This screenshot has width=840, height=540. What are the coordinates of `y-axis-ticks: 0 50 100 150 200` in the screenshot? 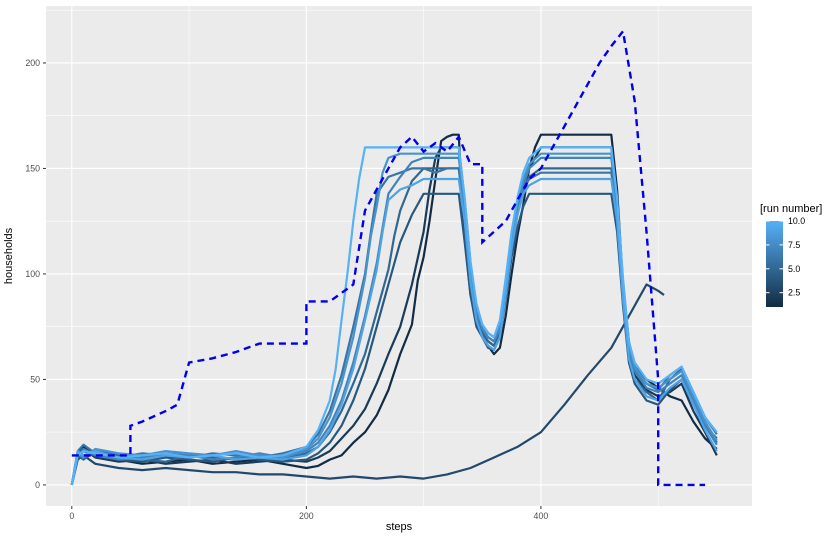 It's located at (35, 274).